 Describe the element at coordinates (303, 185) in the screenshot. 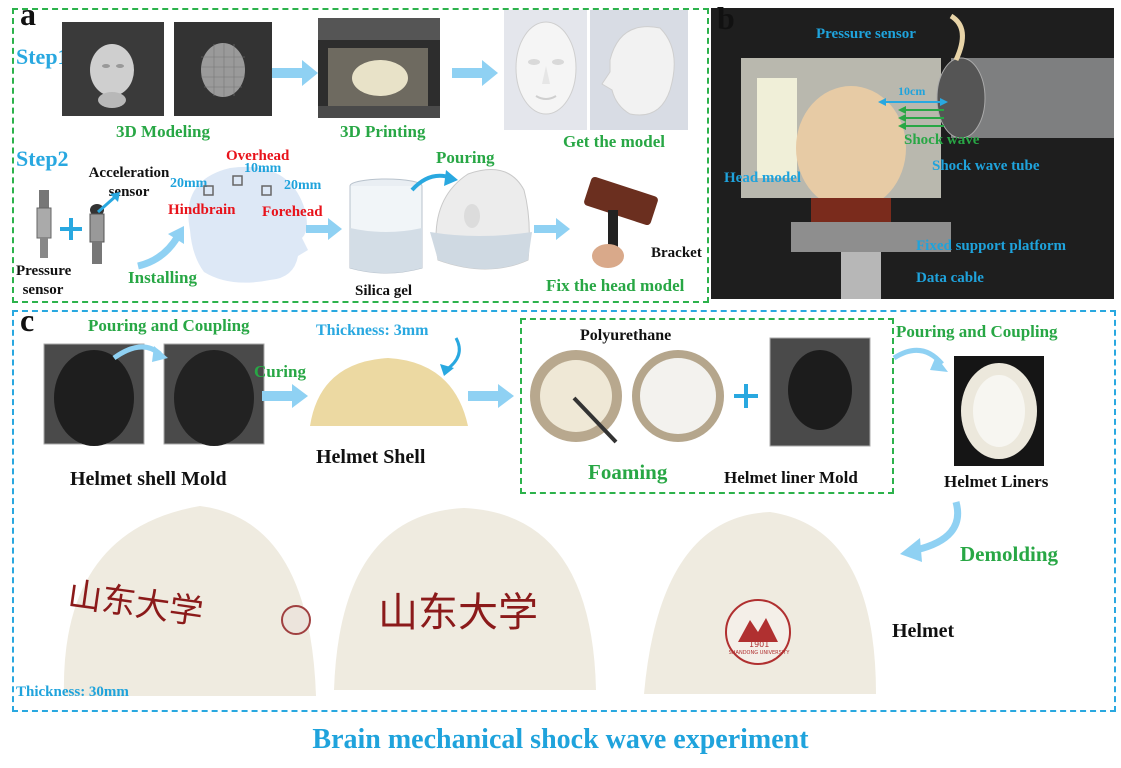

I see `label-20mm-right: 20mm` at that location.